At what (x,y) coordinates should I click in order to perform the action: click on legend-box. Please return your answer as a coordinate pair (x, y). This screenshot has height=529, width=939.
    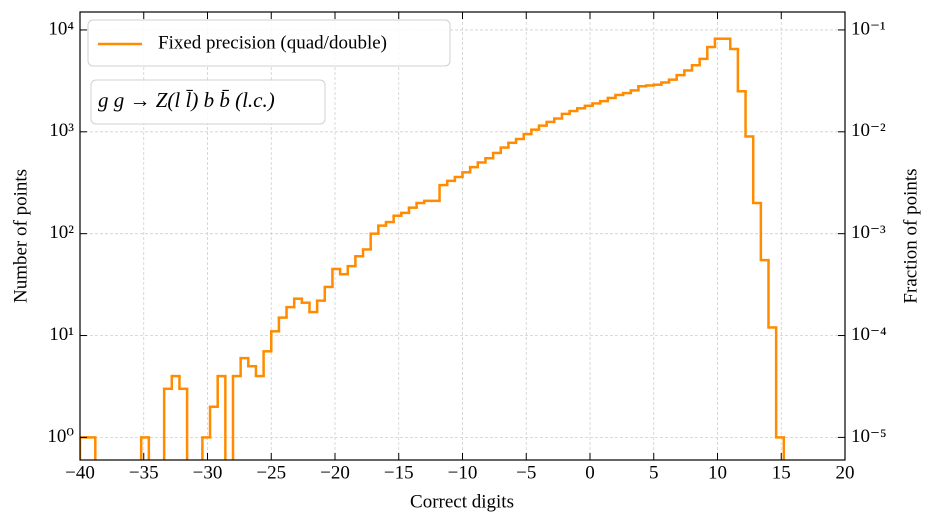
    Looking at the image, I should click on (269, 43).